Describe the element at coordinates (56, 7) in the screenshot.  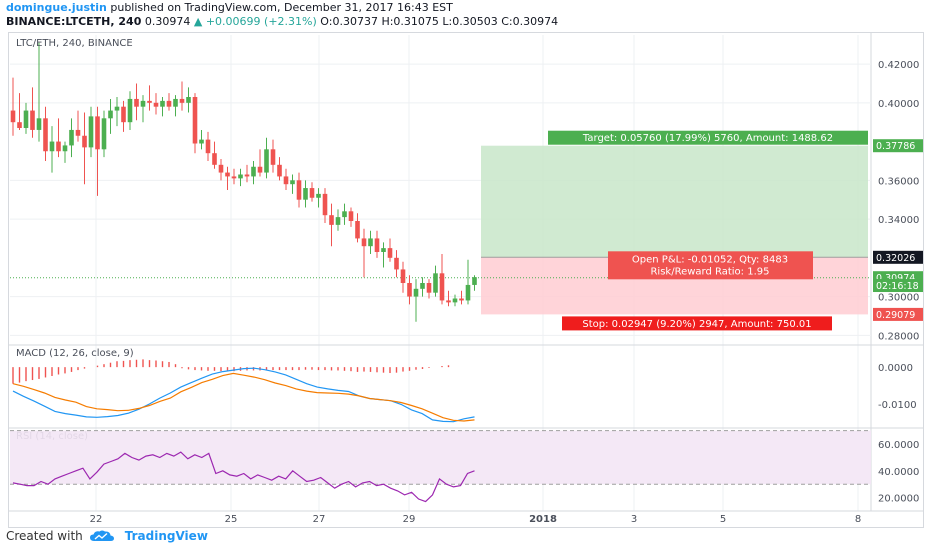
I see `author-link: domingue.justin` at that location.